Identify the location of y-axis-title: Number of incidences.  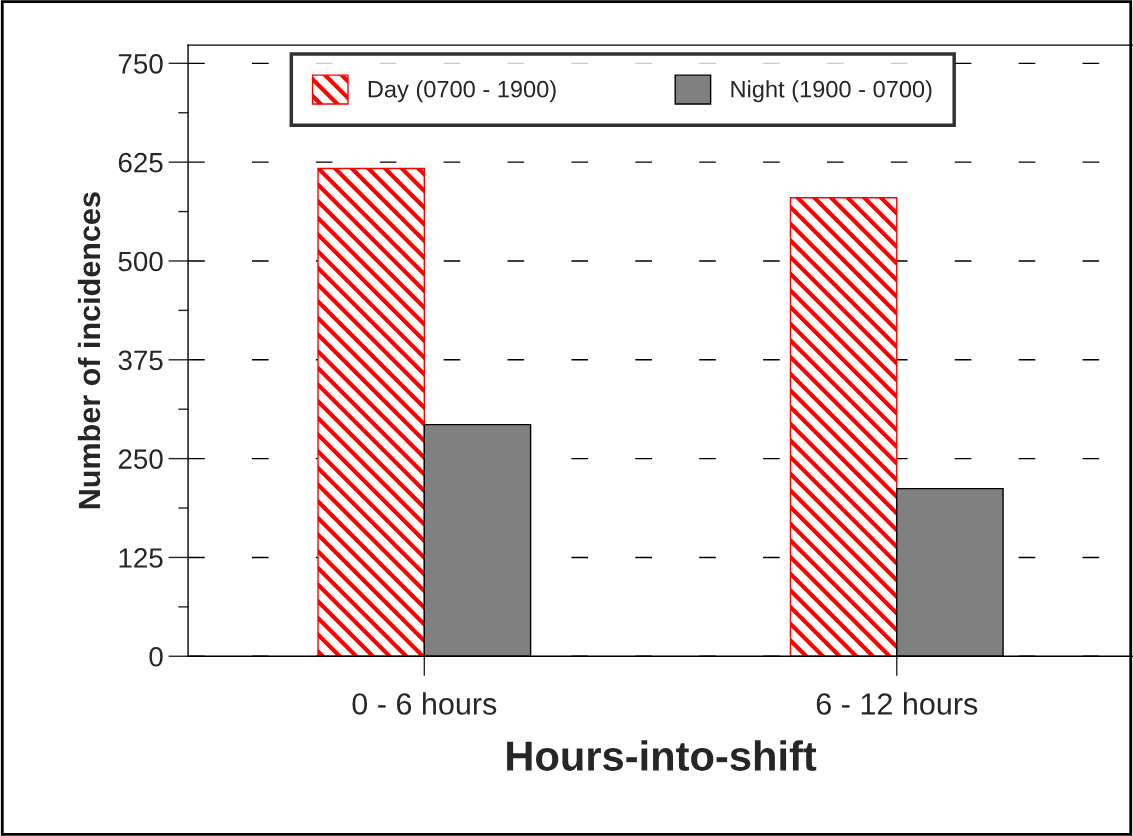
(89, 350).